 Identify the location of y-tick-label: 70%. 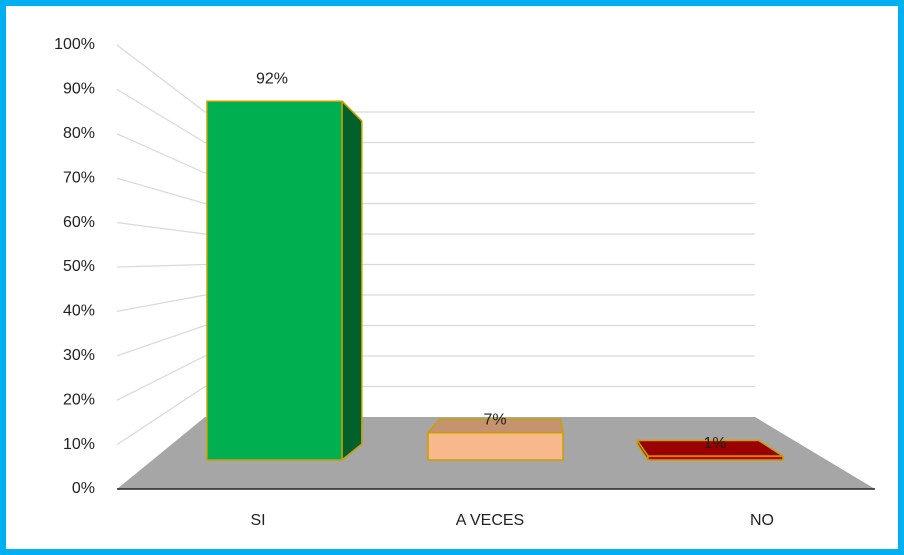
(79, 177).